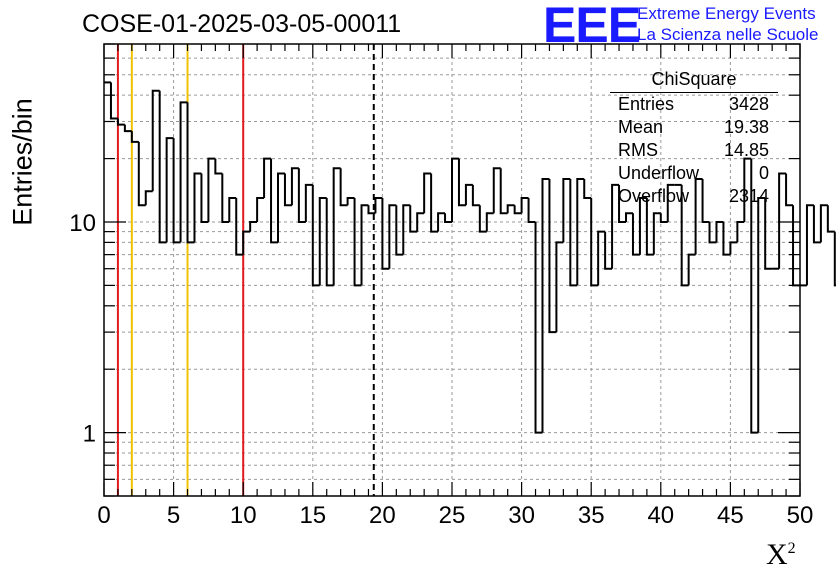  I want to click on y-axis-label-wrap: Entries/bin, so click(23, 162).